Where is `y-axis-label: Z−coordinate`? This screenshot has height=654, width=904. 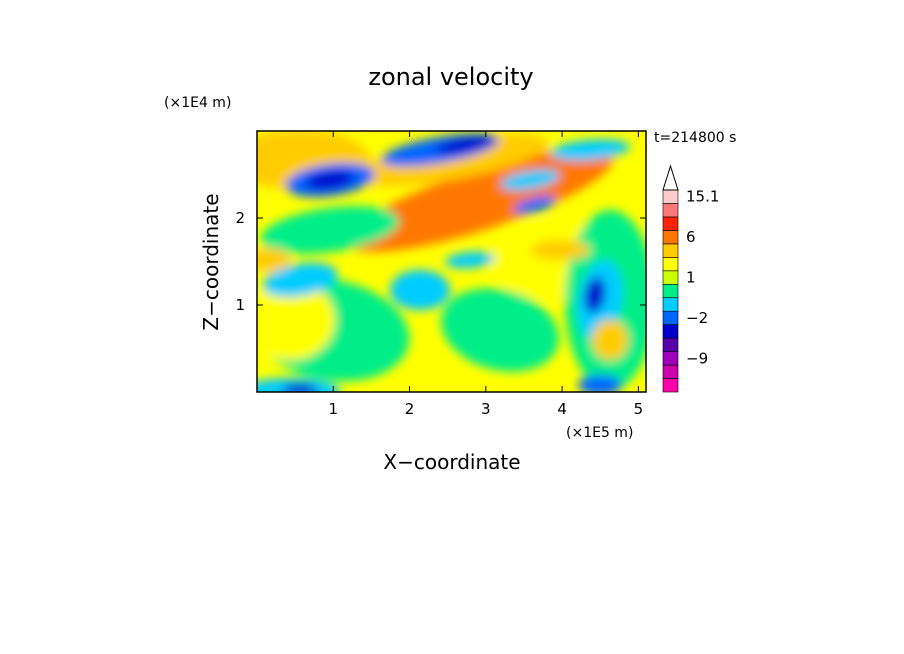
y-axis-label: Z−coordinate is located at coordinates (211, 261).